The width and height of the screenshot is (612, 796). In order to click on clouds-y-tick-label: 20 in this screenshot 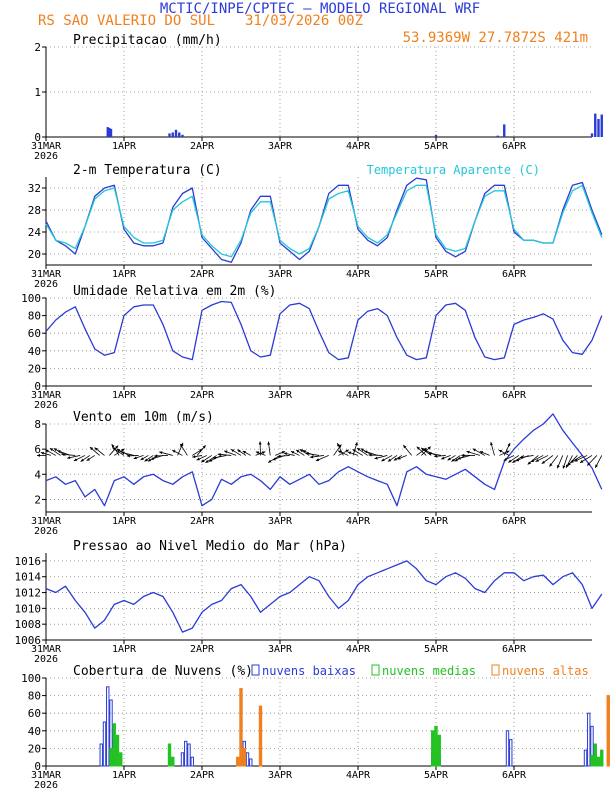, I will do `click(34, 748)`.